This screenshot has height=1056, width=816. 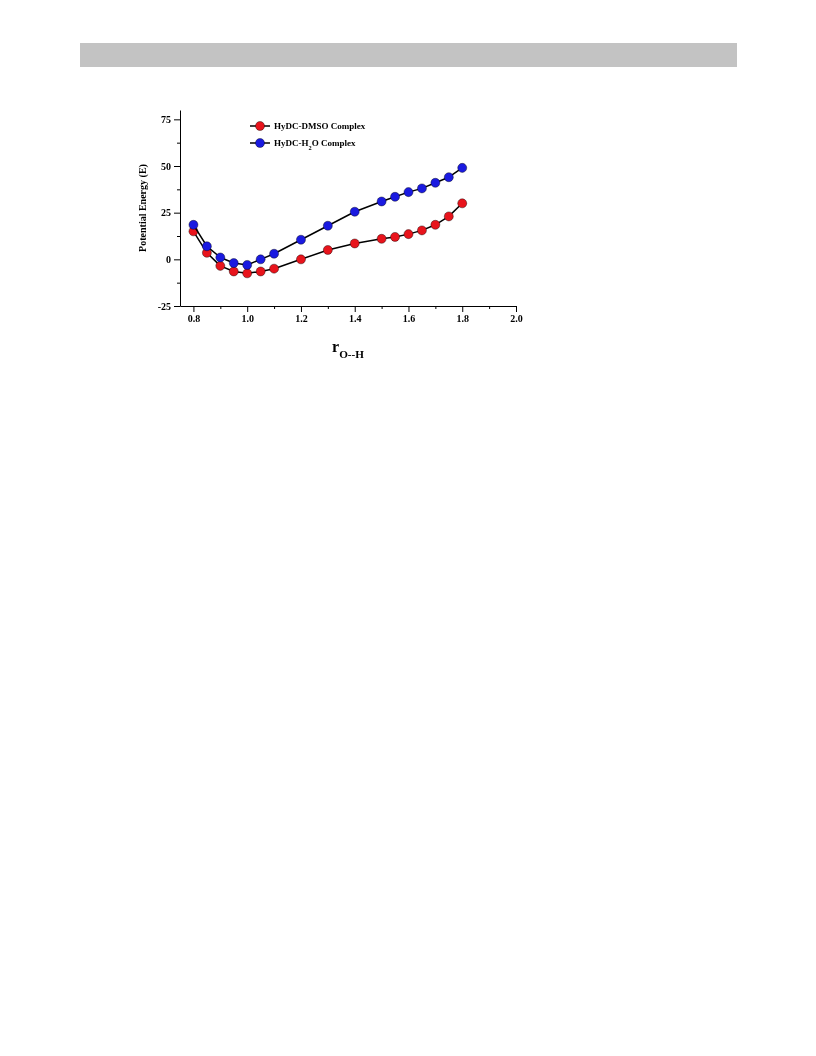 I want to click on x-tick-label: 2.0, so click(x=516, y=319).